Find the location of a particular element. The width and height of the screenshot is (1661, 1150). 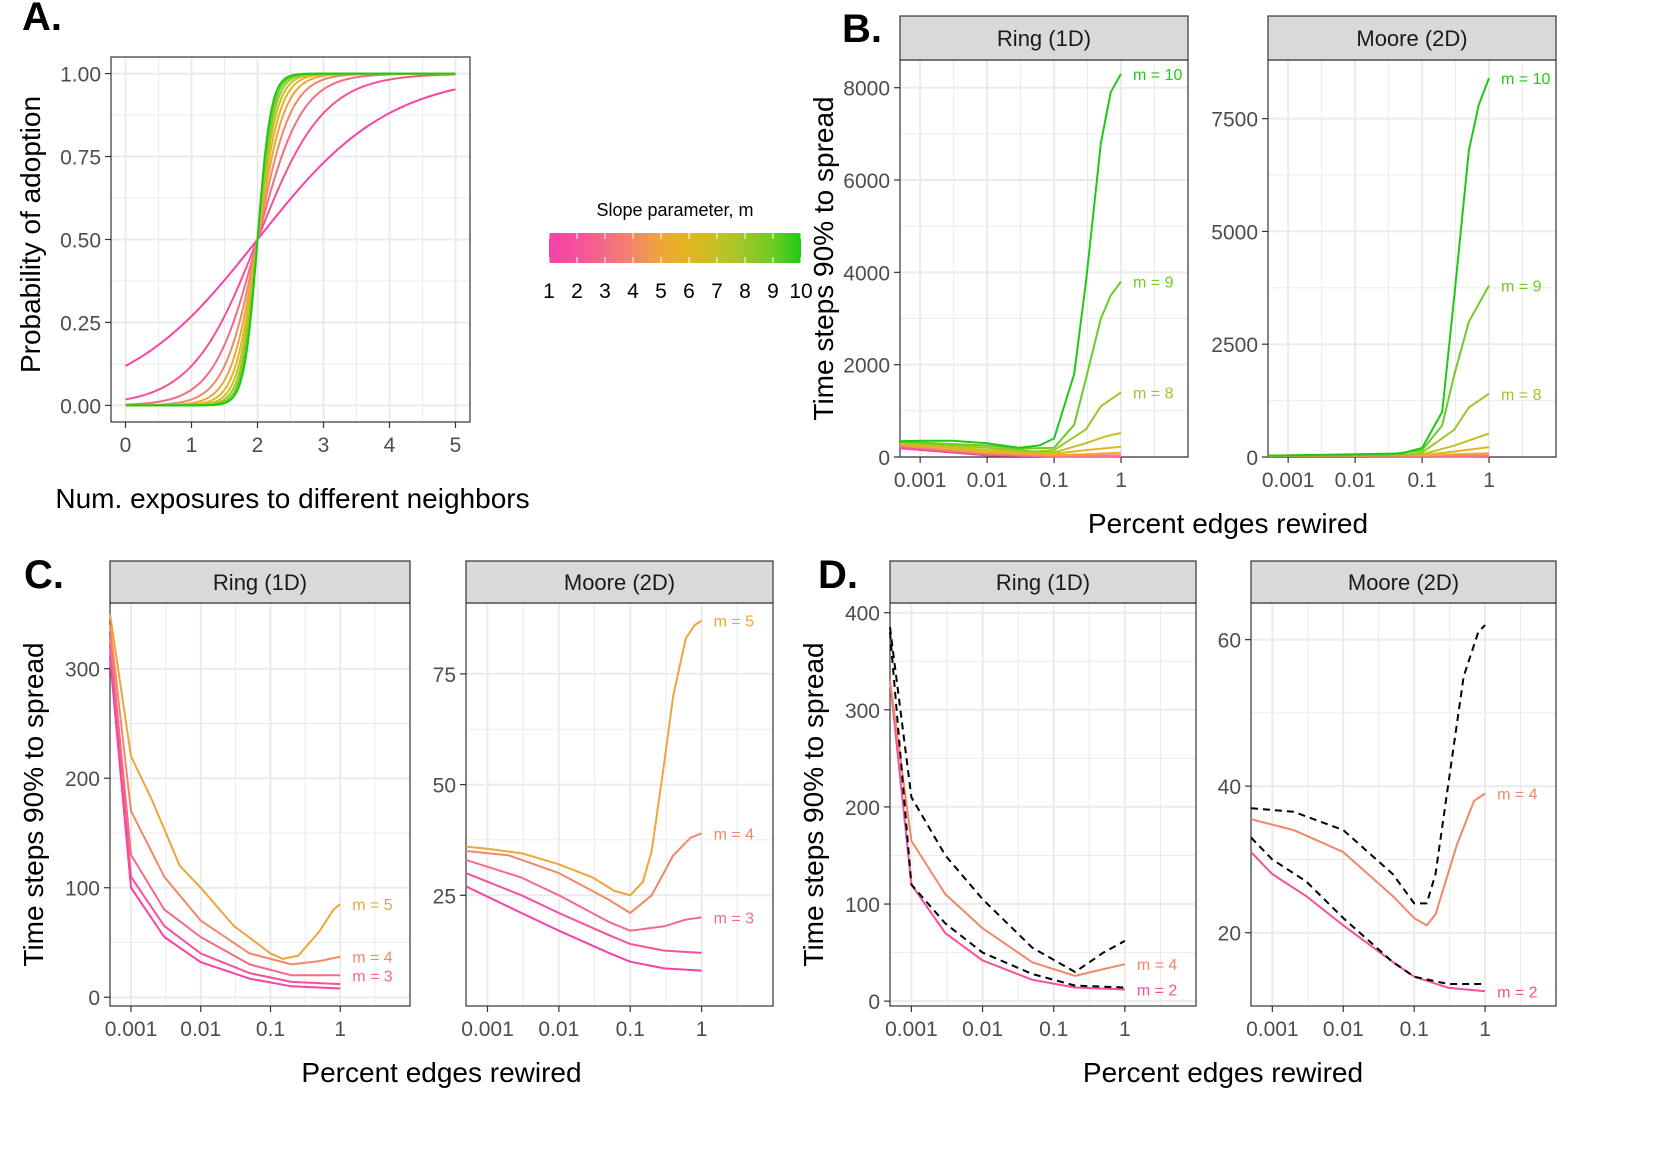

y-tick-label: 40 is located at coordinates (1229, 787).